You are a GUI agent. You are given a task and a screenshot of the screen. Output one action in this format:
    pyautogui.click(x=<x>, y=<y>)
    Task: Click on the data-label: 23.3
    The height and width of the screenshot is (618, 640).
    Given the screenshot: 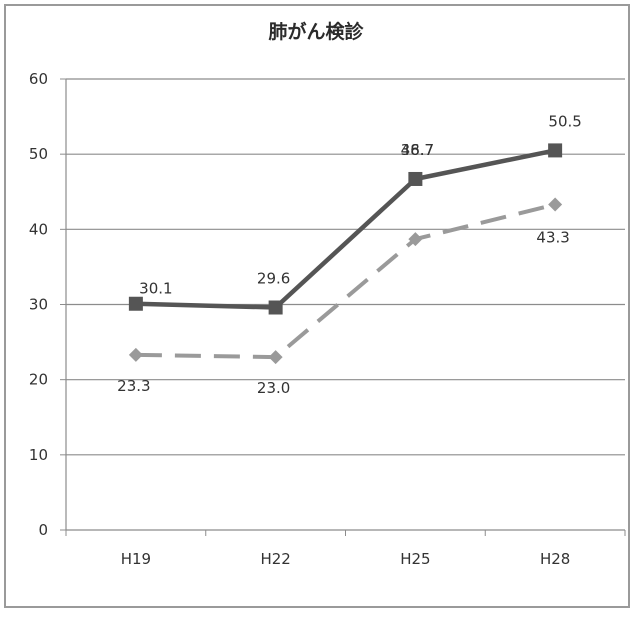 What is the action you would take?
    pyautogui.click(x=133, y=386)
    